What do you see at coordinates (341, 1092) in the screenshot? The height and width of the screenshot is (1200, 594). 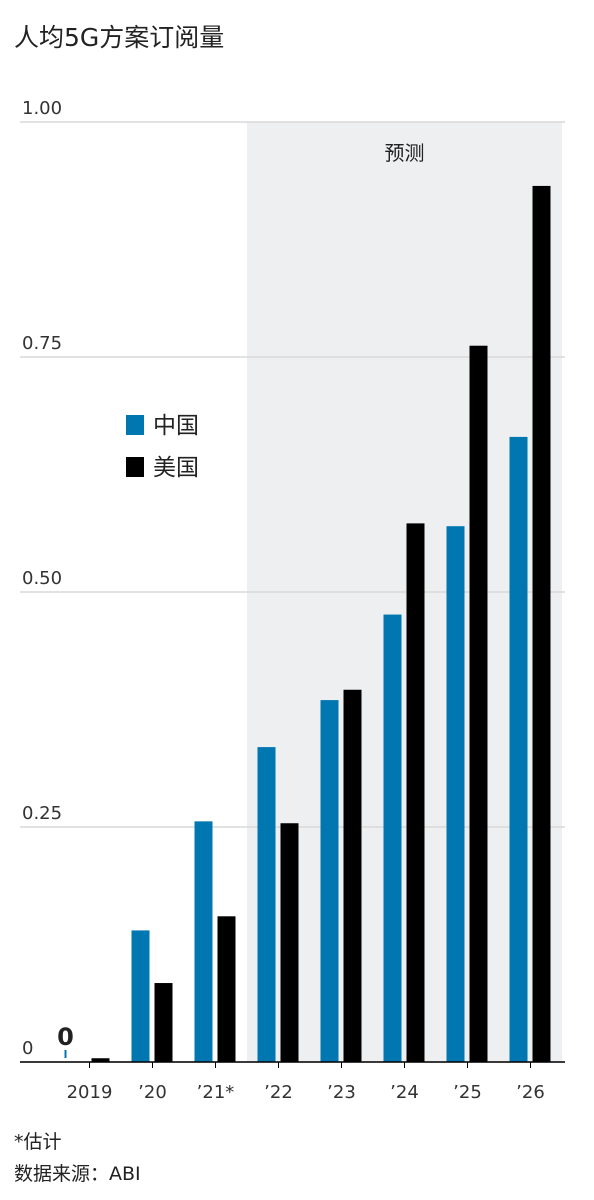 I see `x-tick-label: ’23` at bounding box center [341, 1092].